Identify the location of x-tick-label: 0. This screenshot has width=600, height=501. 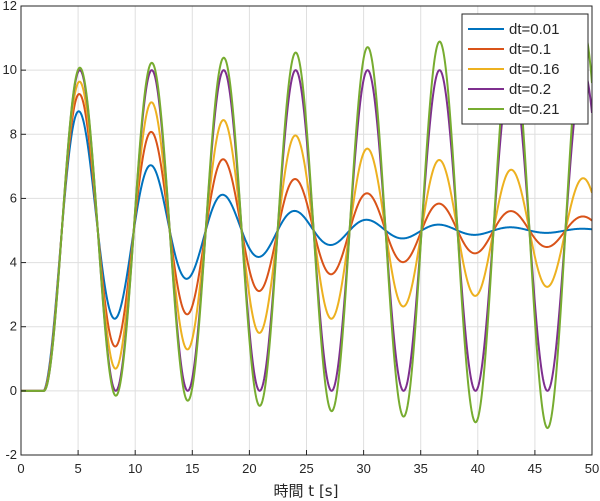
(20, 468).